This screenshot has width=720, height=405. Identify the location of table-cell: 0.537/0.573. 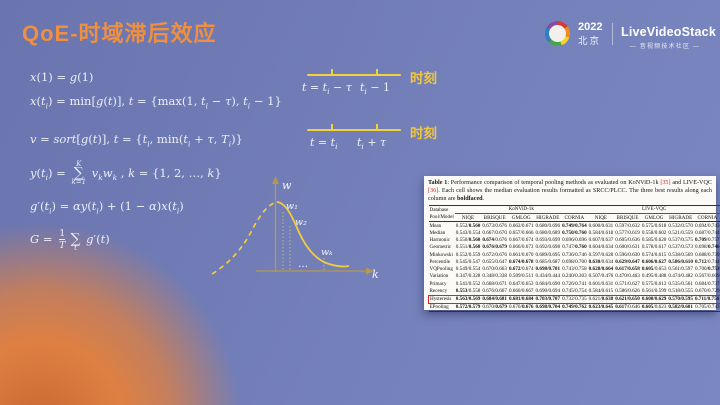
(680, 247).